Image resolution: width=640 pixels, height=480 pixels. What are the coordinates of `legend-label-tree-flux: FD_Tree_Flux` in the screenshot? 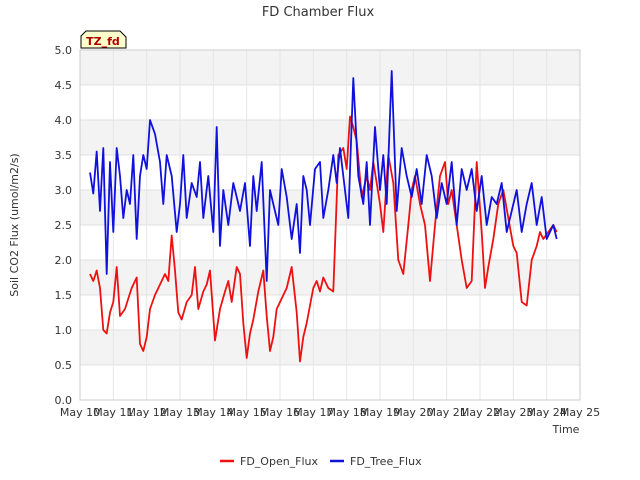 It's located at (386, 461).